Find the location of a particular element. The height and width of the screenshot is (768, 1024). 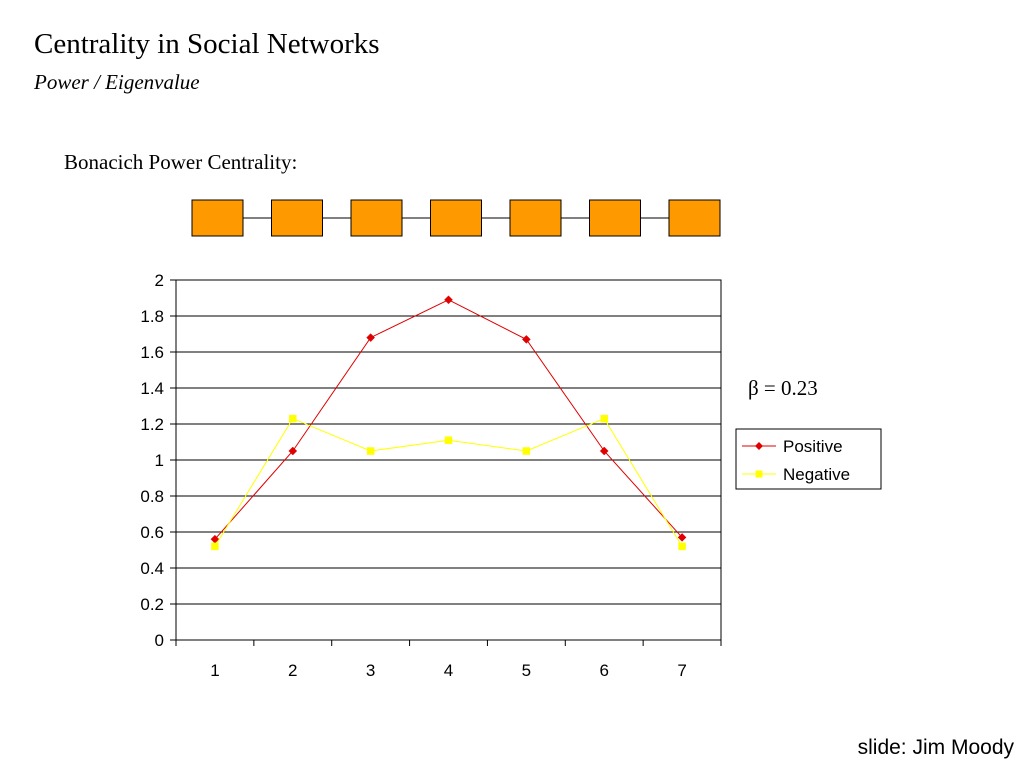

y-tick-label: 0.8 is located at coordinates (152, 496).